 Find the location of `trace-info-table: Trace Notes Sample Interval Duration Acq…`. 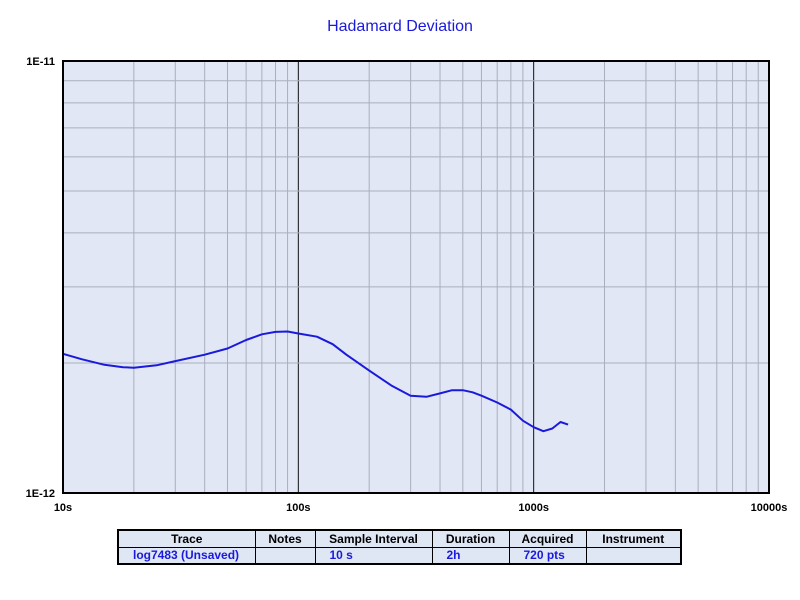

trace-info-table: Trace Notes Sample Interval Duration Acq… is located at coordinates (399, 547).